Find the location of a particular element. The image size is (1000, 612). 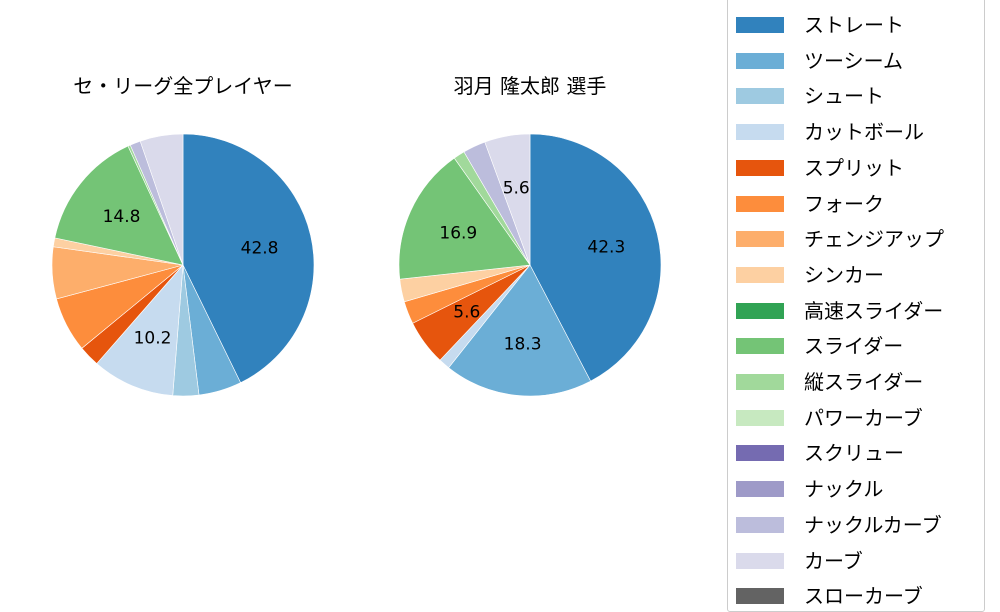

slice-value-label: 10.2 is located at coordinates (153, 338).